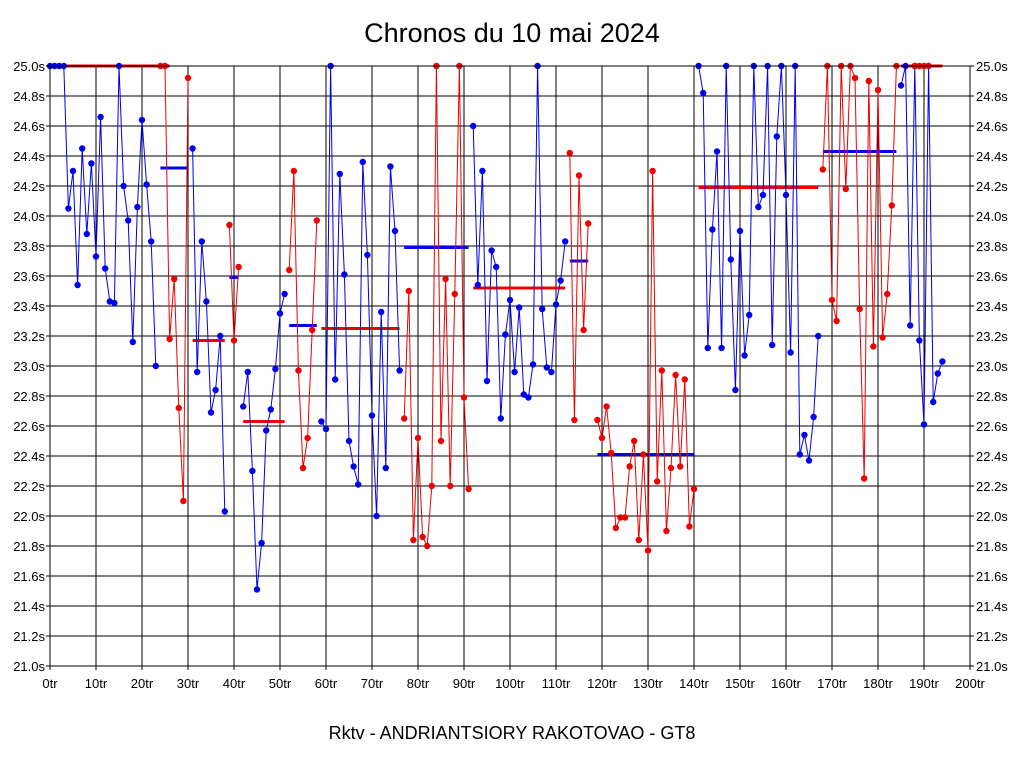  What do you see at coordinates (648, 683) in the screenshot?
I see `x-tick-label: 130tr` at bounding box center [648, 683].